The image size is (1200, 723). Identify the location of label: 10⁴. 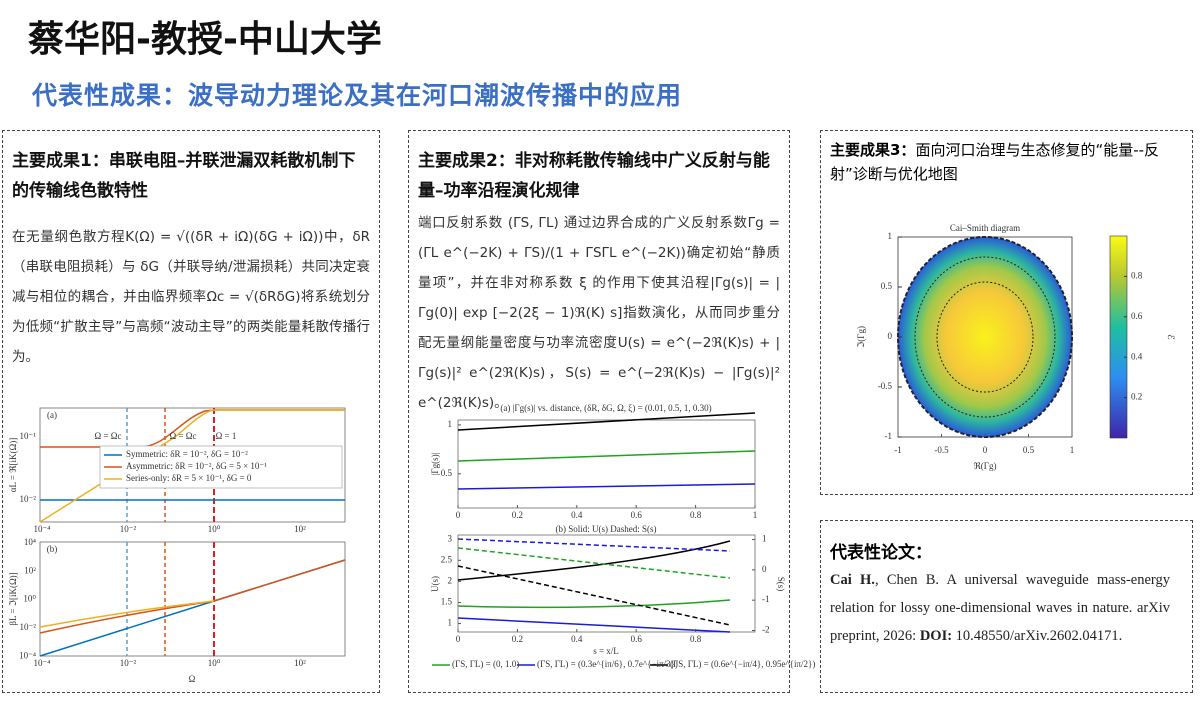
(30, 542).